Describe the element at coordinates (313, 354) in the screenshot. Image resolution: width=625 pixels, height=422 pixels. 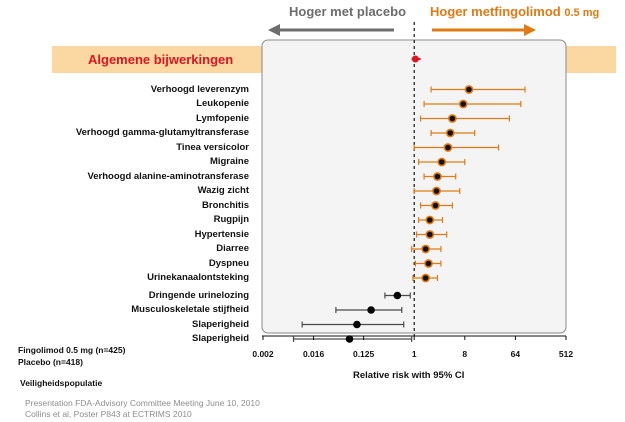
I see `x-tick-label: 0.016` at that location.